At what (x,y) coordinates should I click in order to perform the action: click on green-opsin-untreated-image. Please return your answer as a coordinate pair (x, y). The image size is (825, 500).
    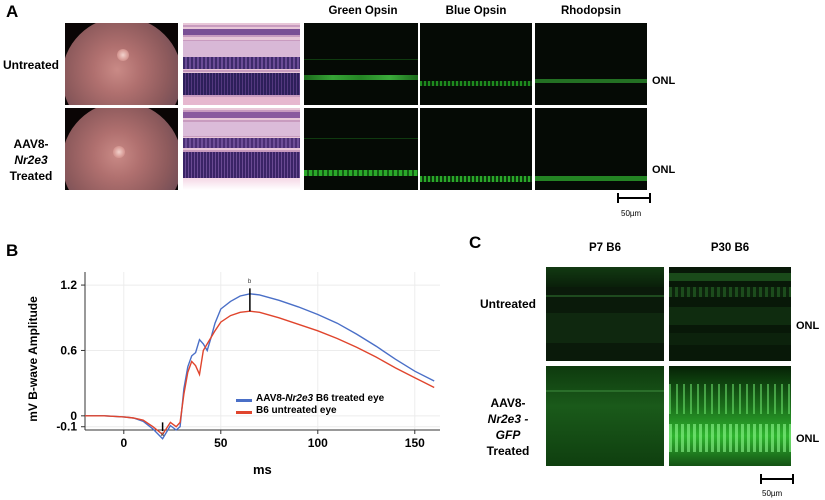
    Looking at the image, I should click on (361, 64).